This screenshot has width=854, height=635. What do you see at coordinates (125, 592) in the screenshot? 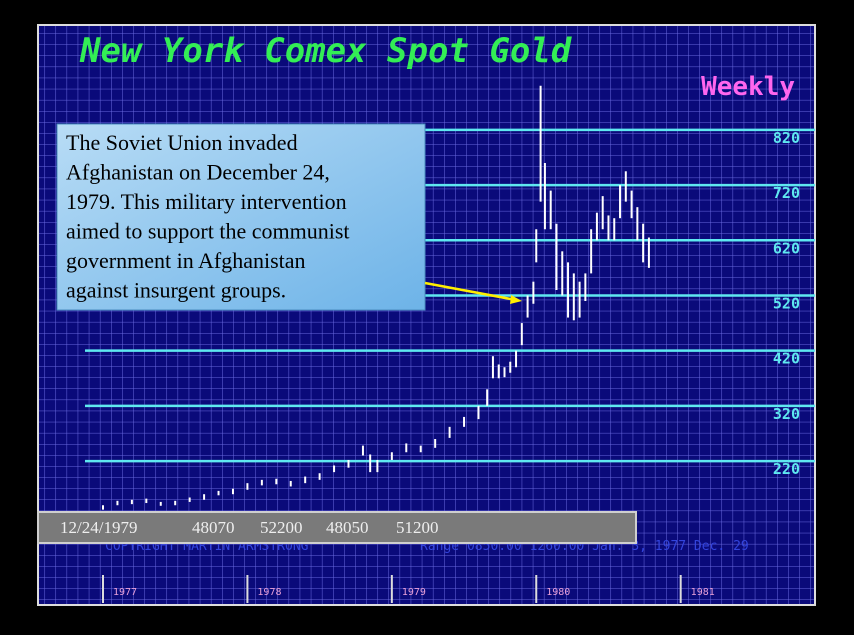
I see `x-tick-label: 1977` at bounding box center [125, 592].